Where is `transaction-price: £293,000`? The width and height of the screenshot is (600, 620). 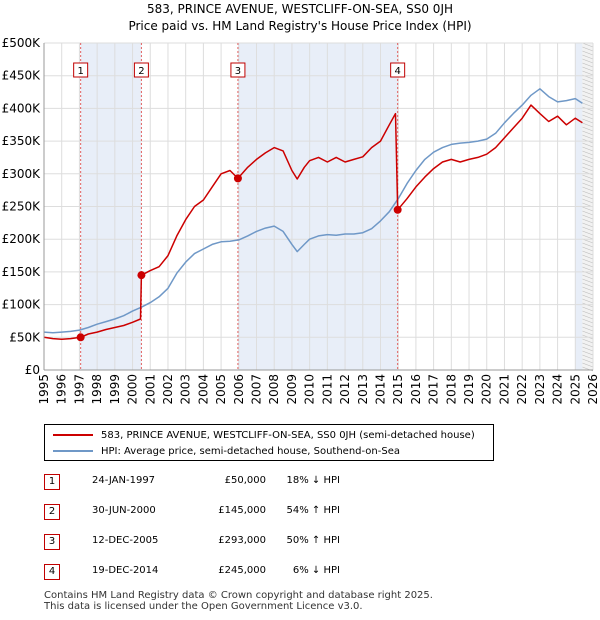 transaction-price: £293,000 is located at coordinates (242, 540).